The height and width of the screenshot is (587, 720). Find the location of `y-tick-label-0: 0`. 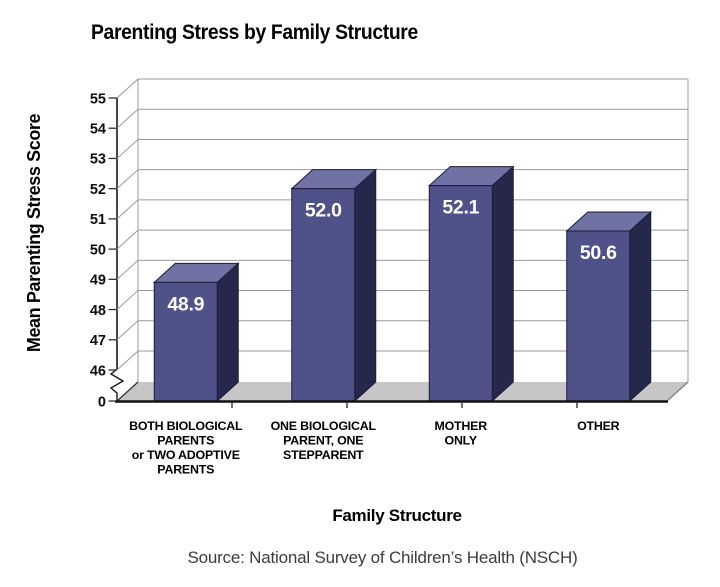

y-tick-label-0: 0 is located at coordinates (102, 402).